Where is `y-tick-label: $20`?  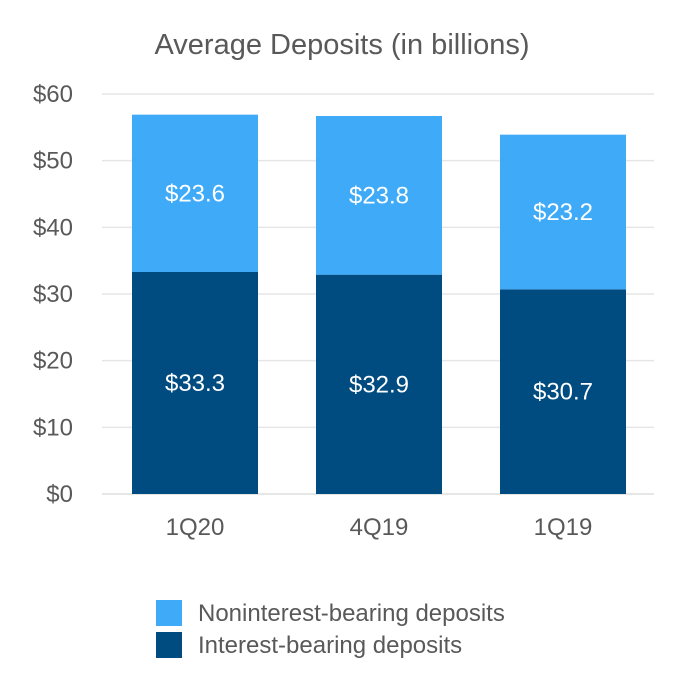
y-tick-label: $20 is located at coordinates (53, 361).